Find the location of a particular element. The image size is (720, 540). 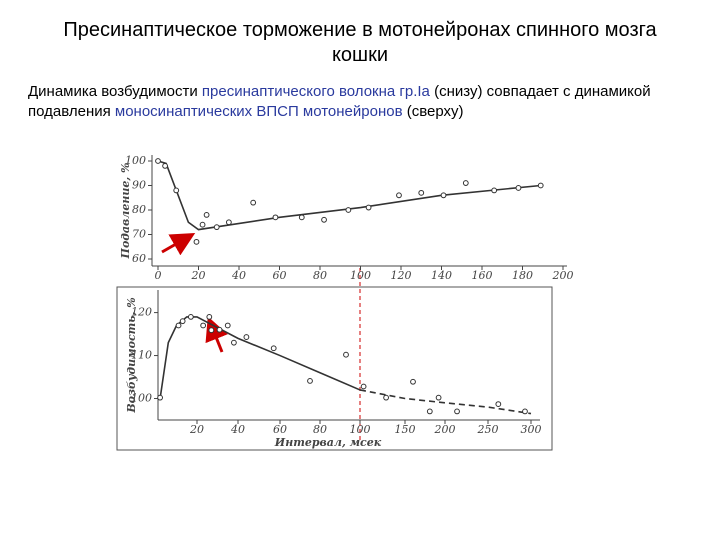

y-tick-label: 90 is located at coordinates (139, 185).